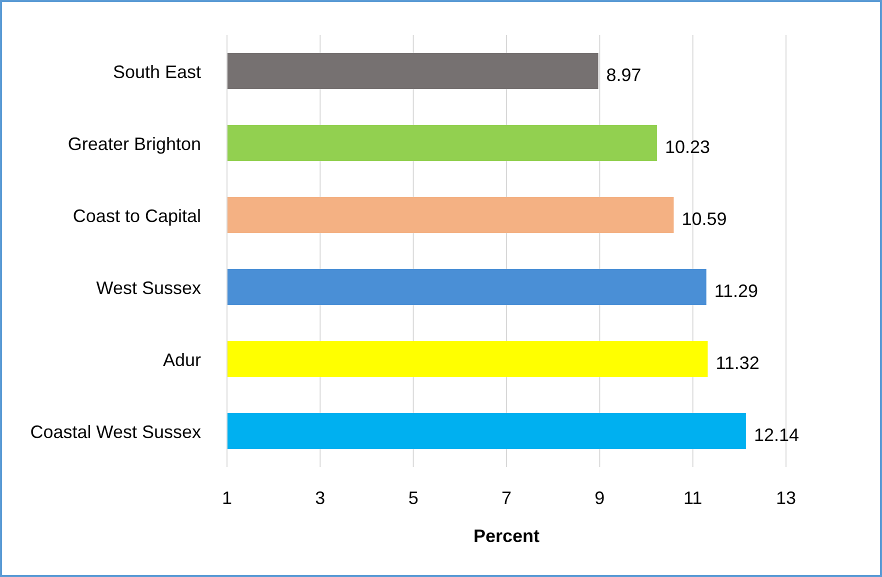  Describe the element at coordinates (736, 291) in the screenshot. I see `data-label: 11.29` at that location.